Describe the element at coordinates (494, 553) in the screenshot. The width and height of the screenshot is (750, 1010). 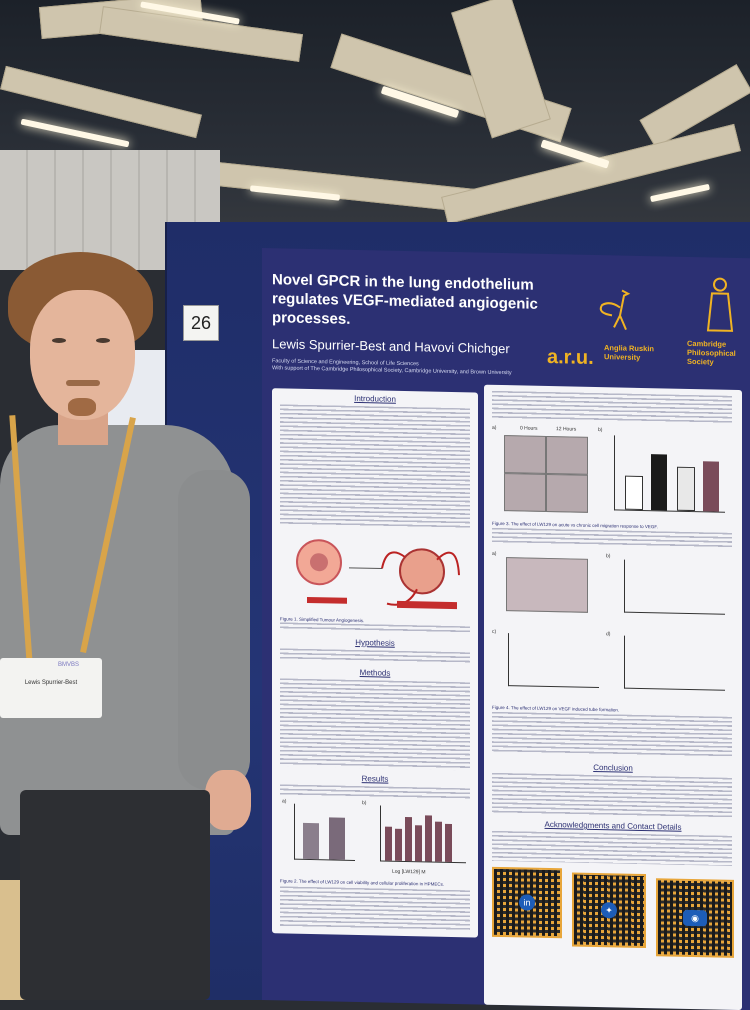
I see `fig4-panel-a-label: a)` at that location.